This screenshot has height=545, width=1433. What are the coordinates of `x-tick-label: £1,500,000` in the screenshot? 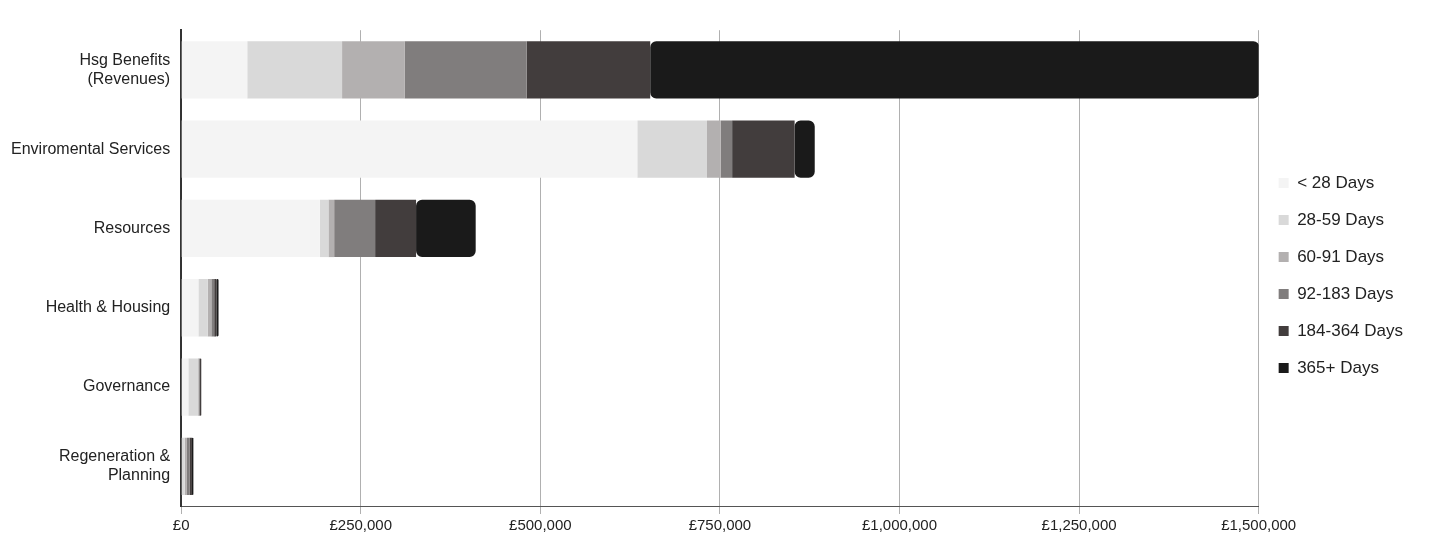 It's located at (1259, 525).